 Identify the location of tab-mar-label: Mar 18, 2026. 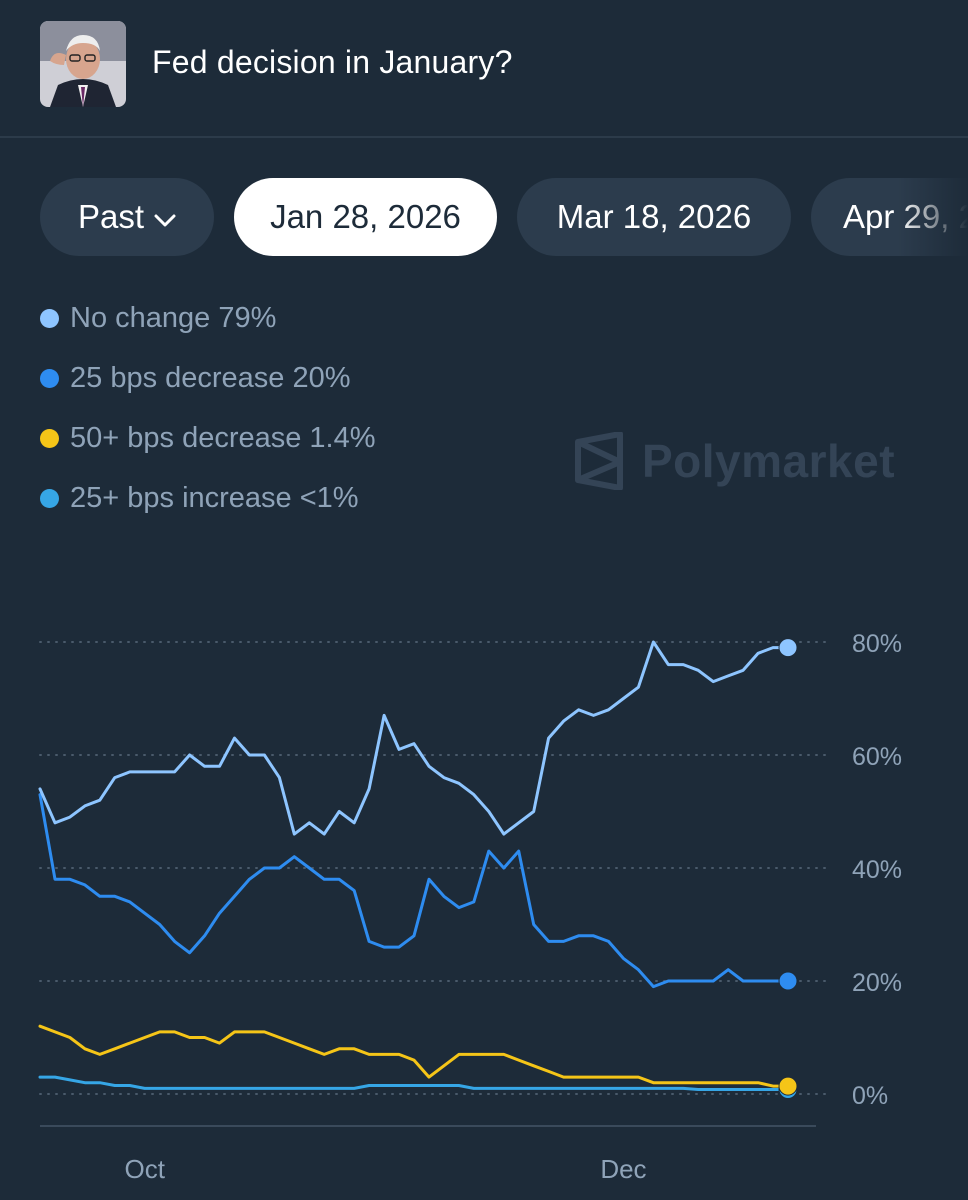
(654, 216).